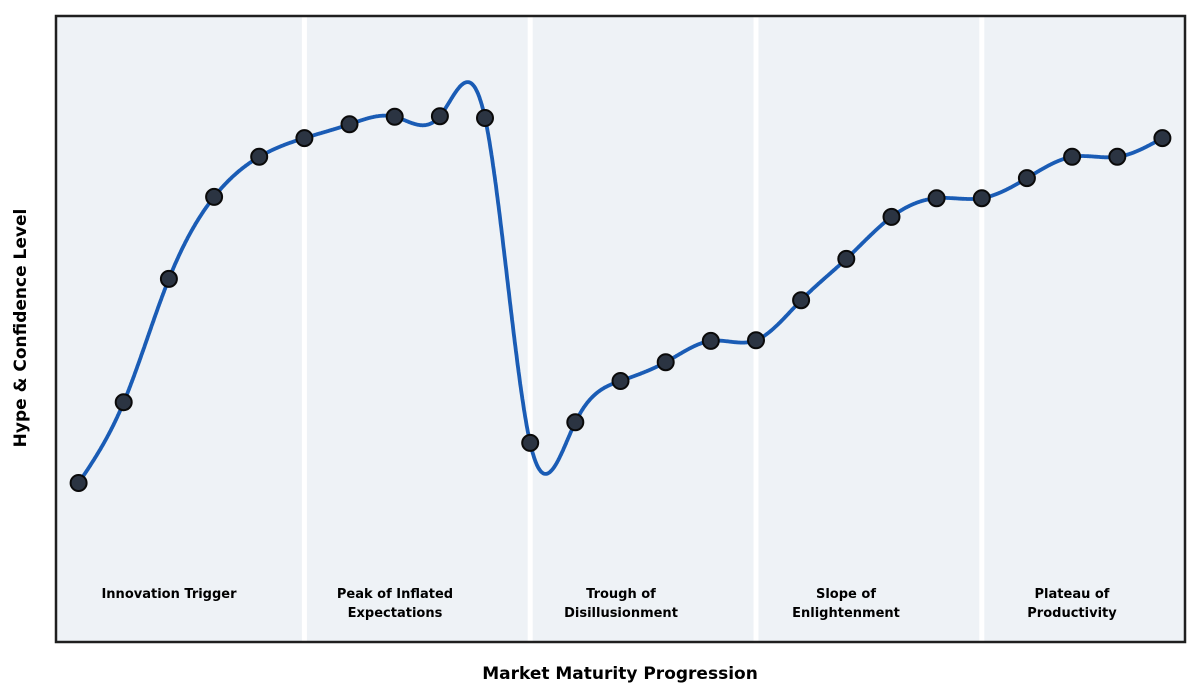 Image resolution: width=1200 pixels, height=700 pixels. I want to click on phase-label-trough-of-disillusionment: Trough of Disillusionment, so click(621, 604).